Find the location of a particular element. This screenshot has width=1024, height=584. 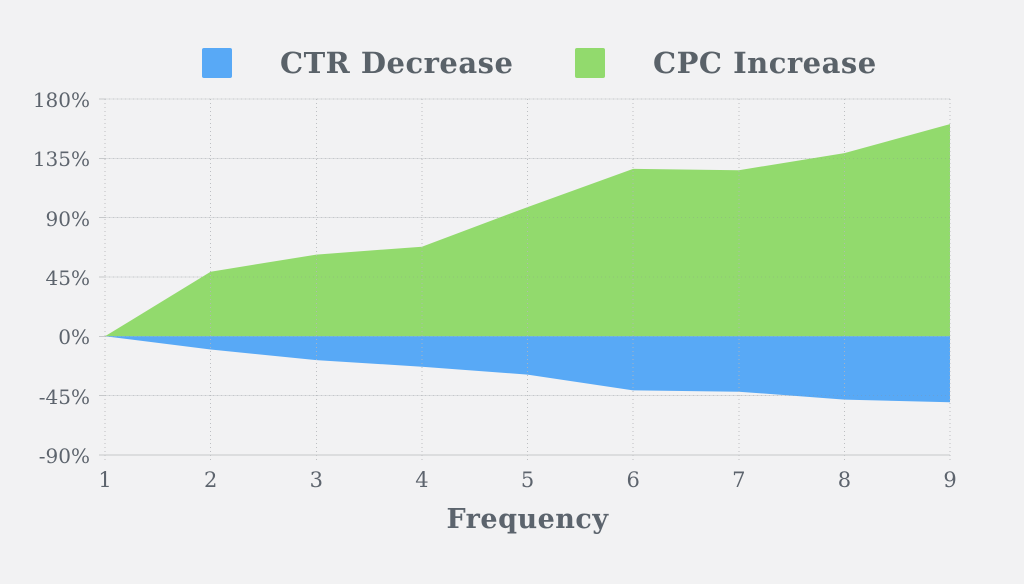

x-tick-label: 9 is located at coordinates (950, 480).